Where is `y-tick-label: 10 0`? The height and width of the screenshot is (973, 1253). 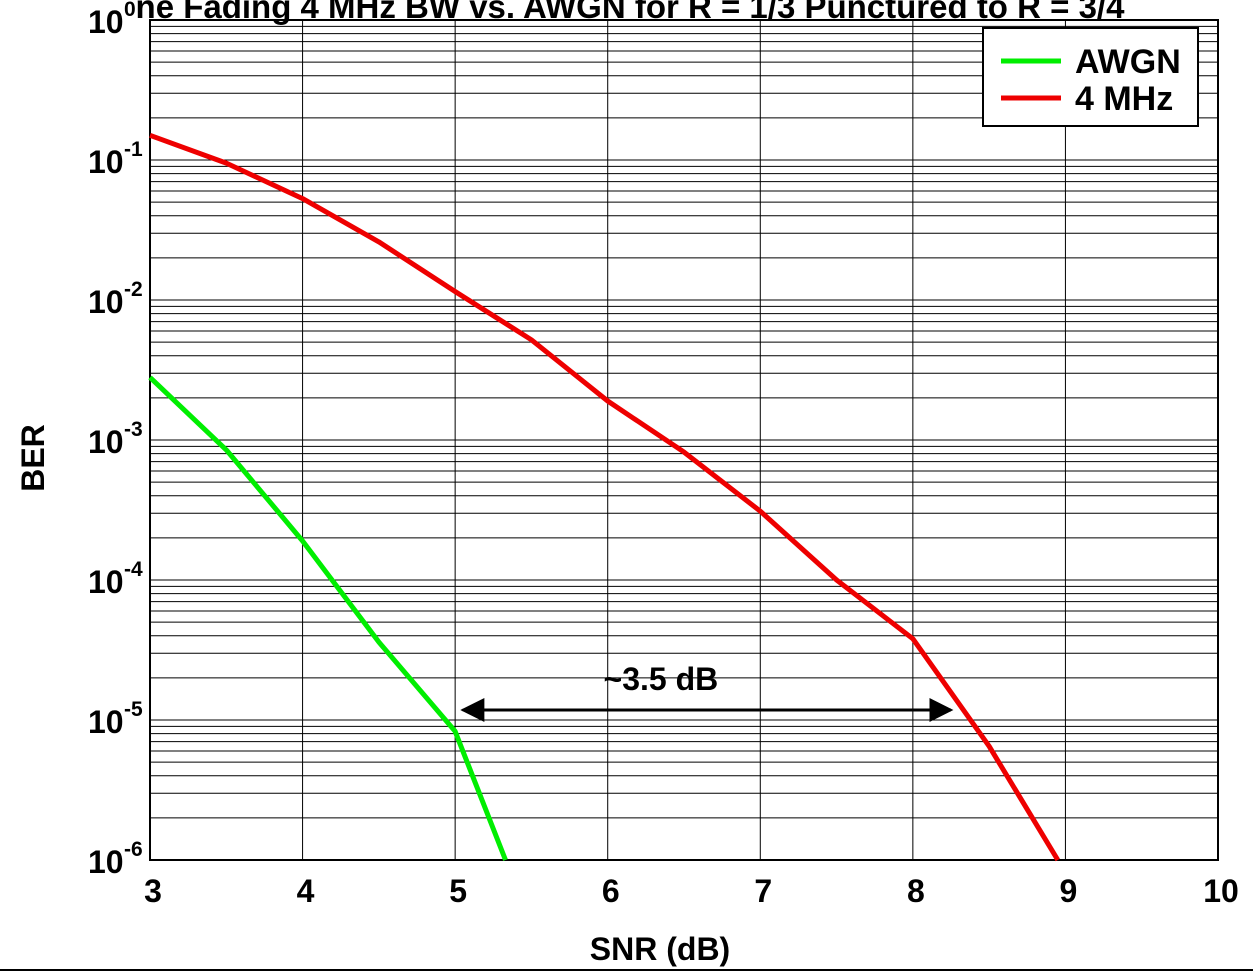 y-tick-label: 10 0 is located at coordinates (112, 20).